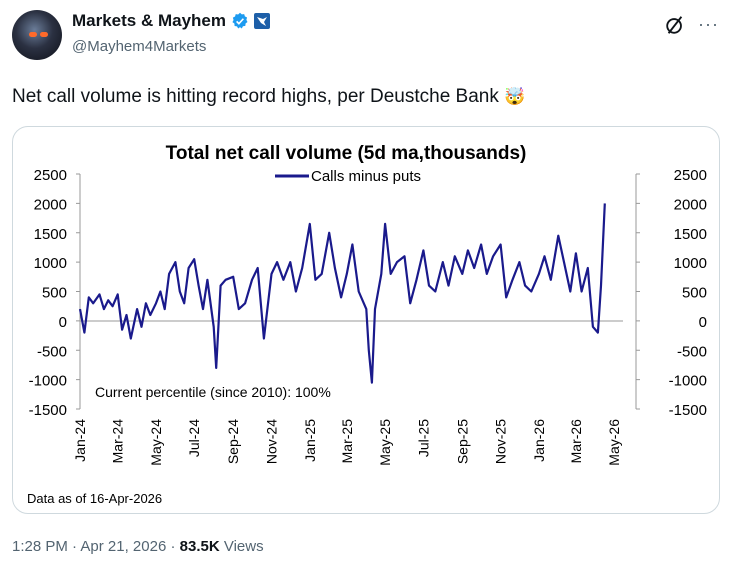 This screenshot has width=734, height=562. Describe the element at coordinates (194, 438) in the screenshot. I see `x-tick-label: Jul-24` at that location.